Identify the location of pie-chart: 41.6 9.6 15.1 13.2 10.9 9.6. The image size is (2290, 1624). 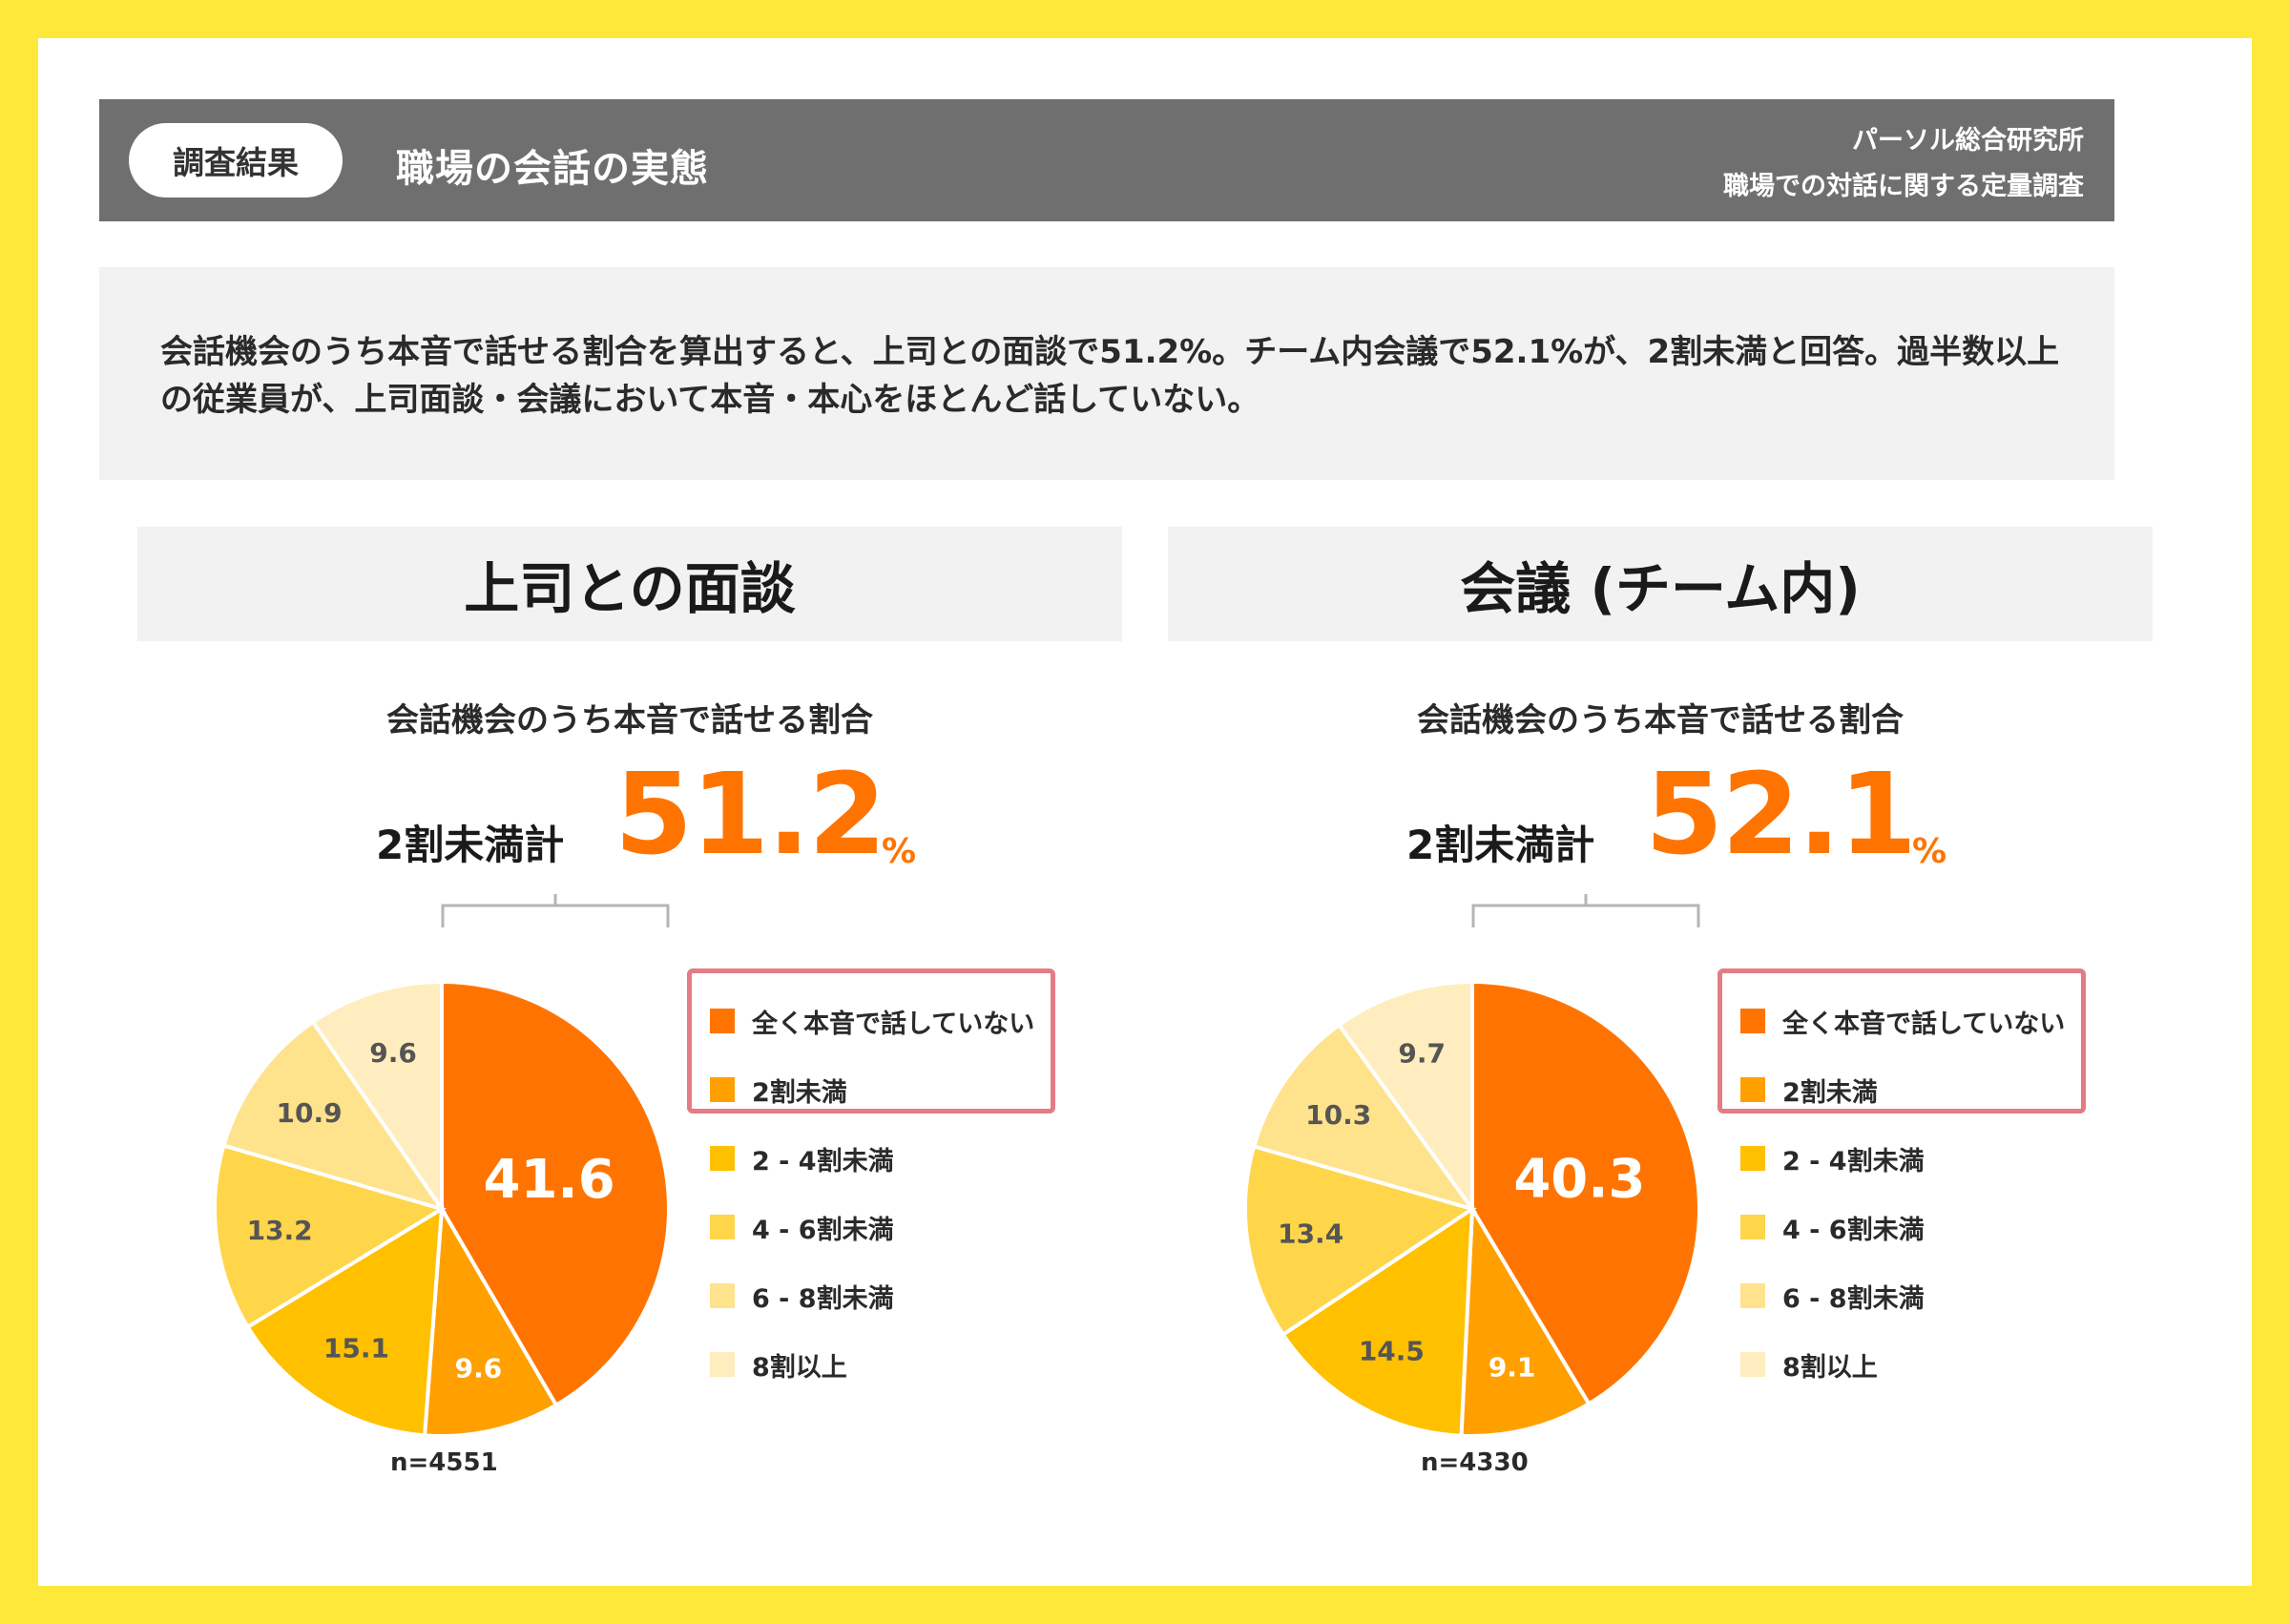
(442, 1208).